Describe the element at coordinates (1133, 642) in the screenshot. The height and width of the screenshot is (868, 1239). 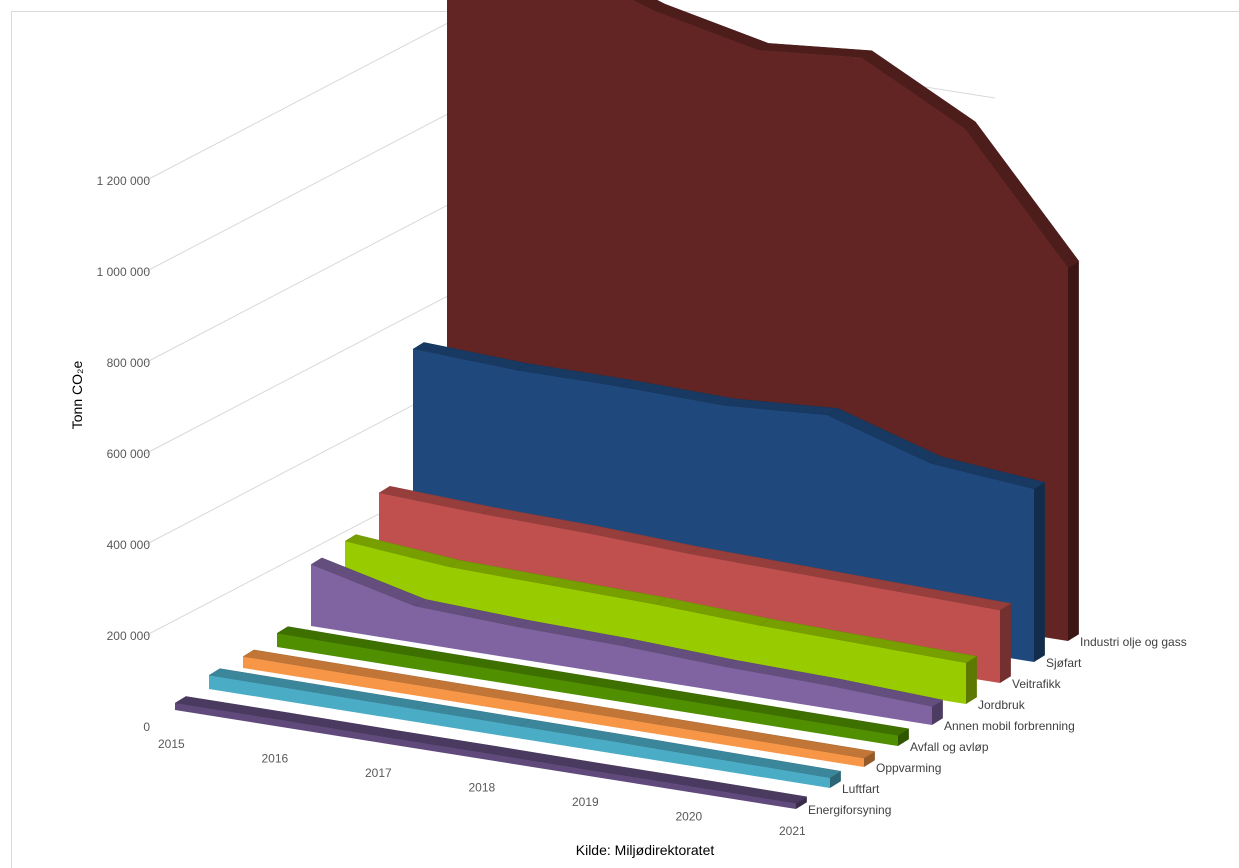
I see `series-label: Industri olje og gass` at that location.